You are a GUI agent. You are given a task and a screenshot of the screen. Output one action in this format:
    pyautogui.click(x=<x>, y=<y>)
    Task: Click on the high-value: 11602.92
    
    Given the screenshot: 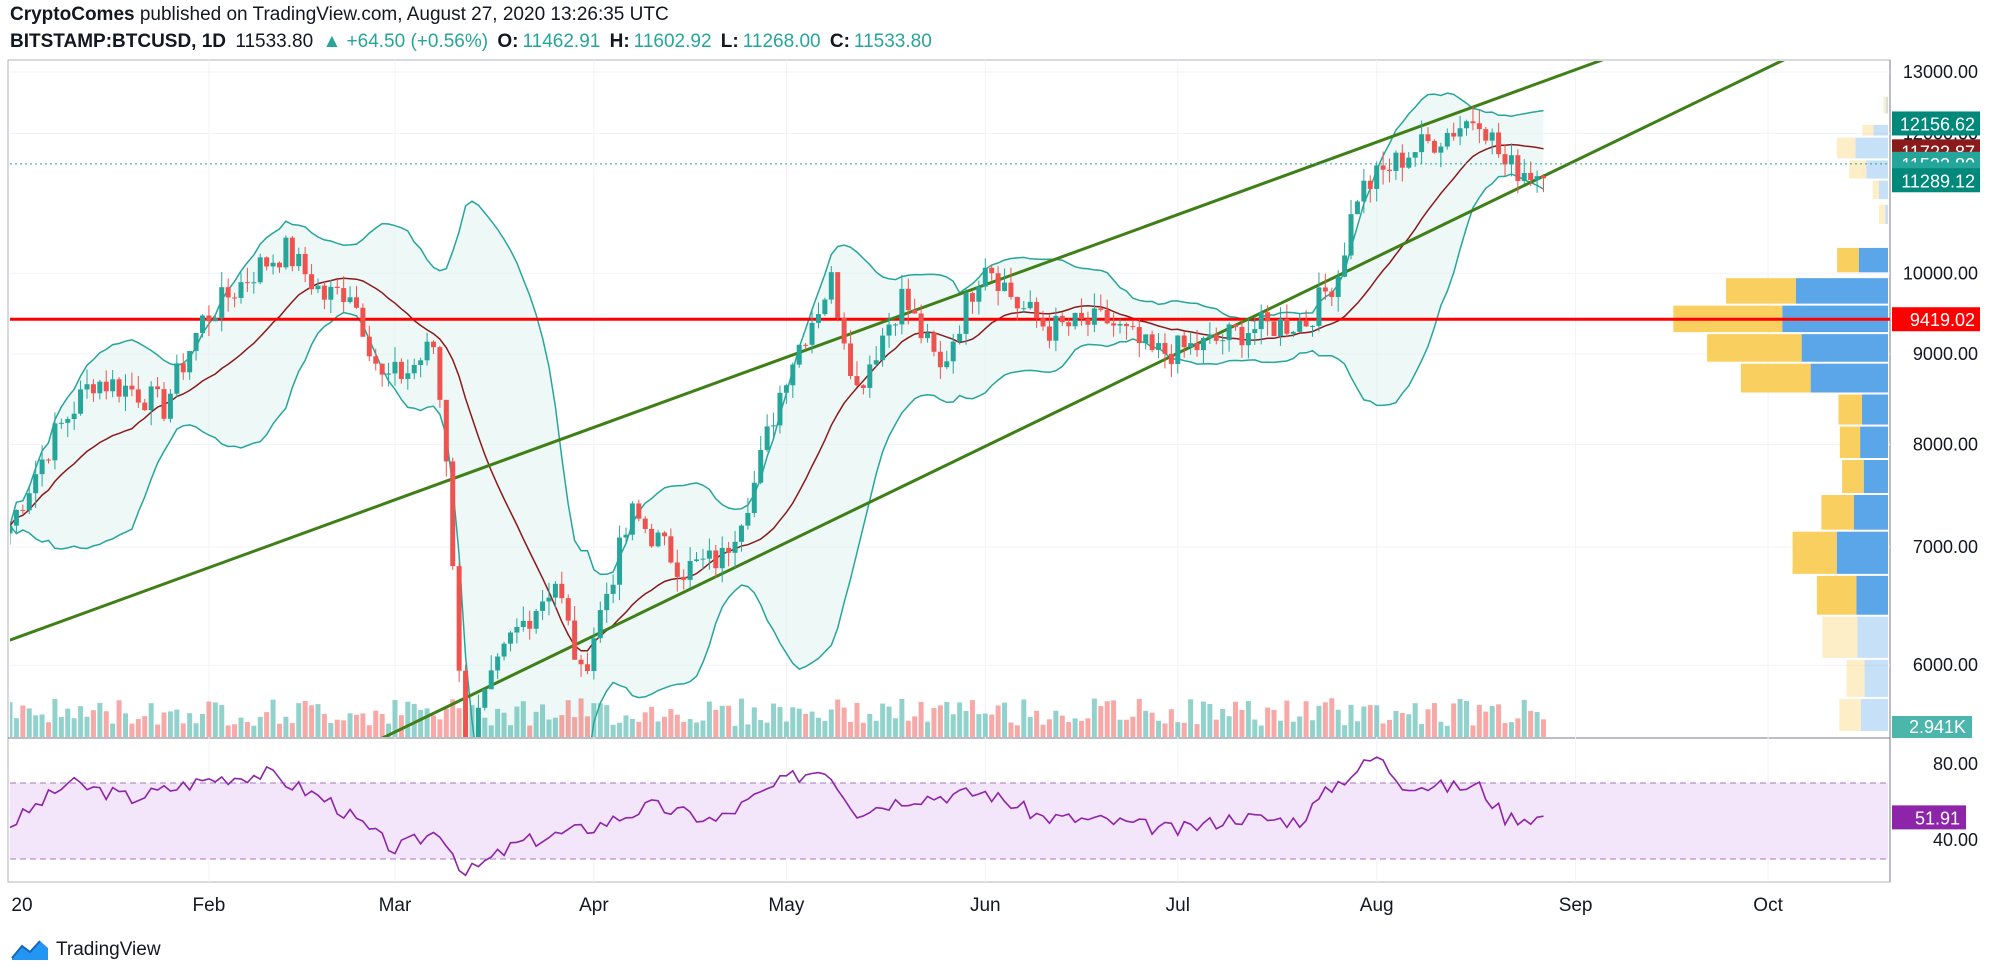 What is the action you would take?
    pyautogui.click(x=672, y=41)
    